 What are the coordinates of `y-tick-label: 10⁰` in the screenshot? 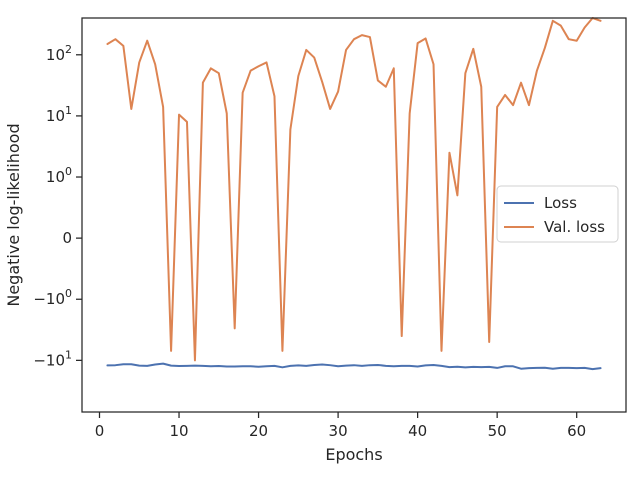 It's located at (59, 175).